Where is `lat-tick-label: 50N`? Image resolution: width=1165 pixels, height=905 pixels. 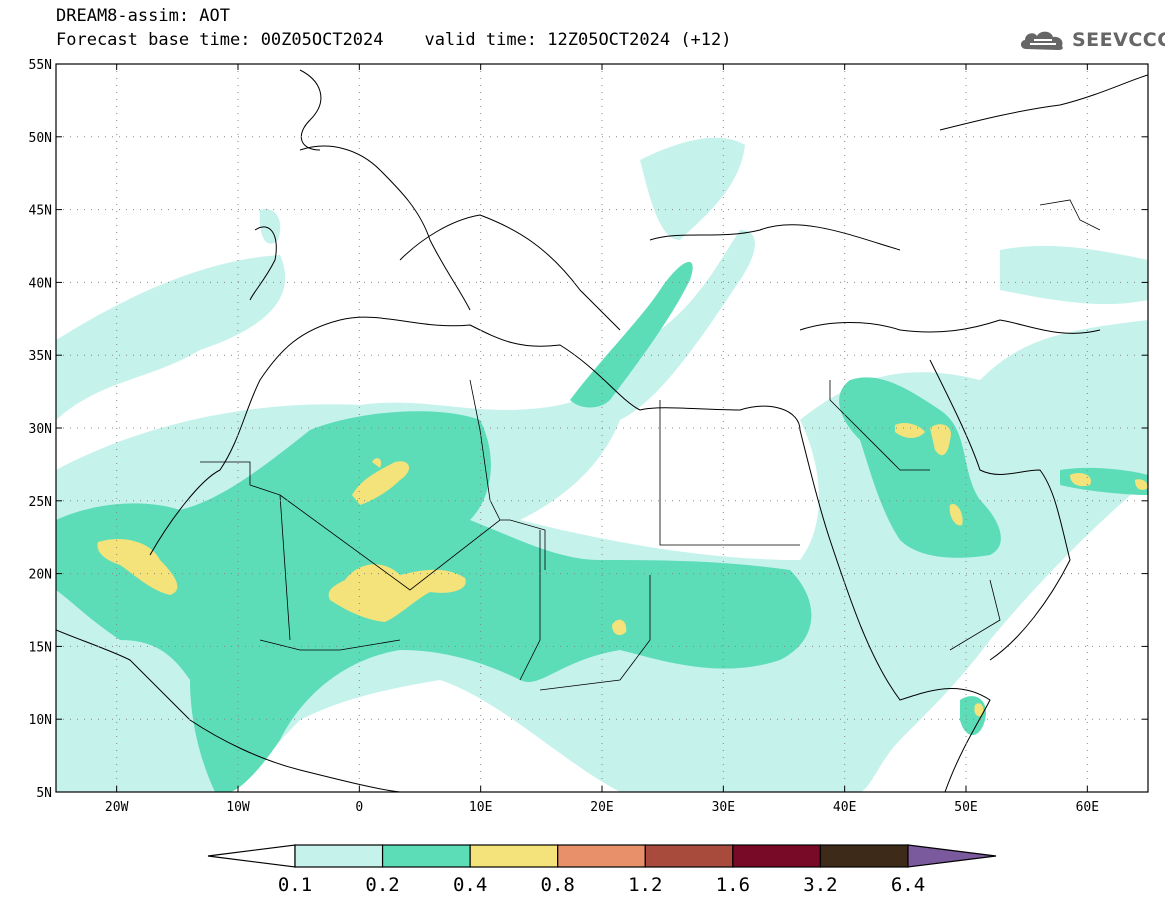
lat-tick-label: 50N is located at coordinates (40, 138).